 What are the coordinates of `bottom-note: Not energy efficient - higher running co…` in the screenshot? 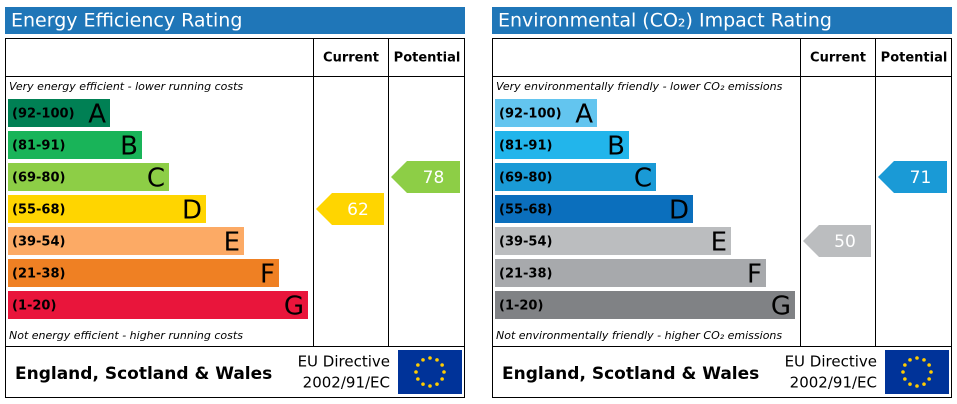 It's located at (126, 335).